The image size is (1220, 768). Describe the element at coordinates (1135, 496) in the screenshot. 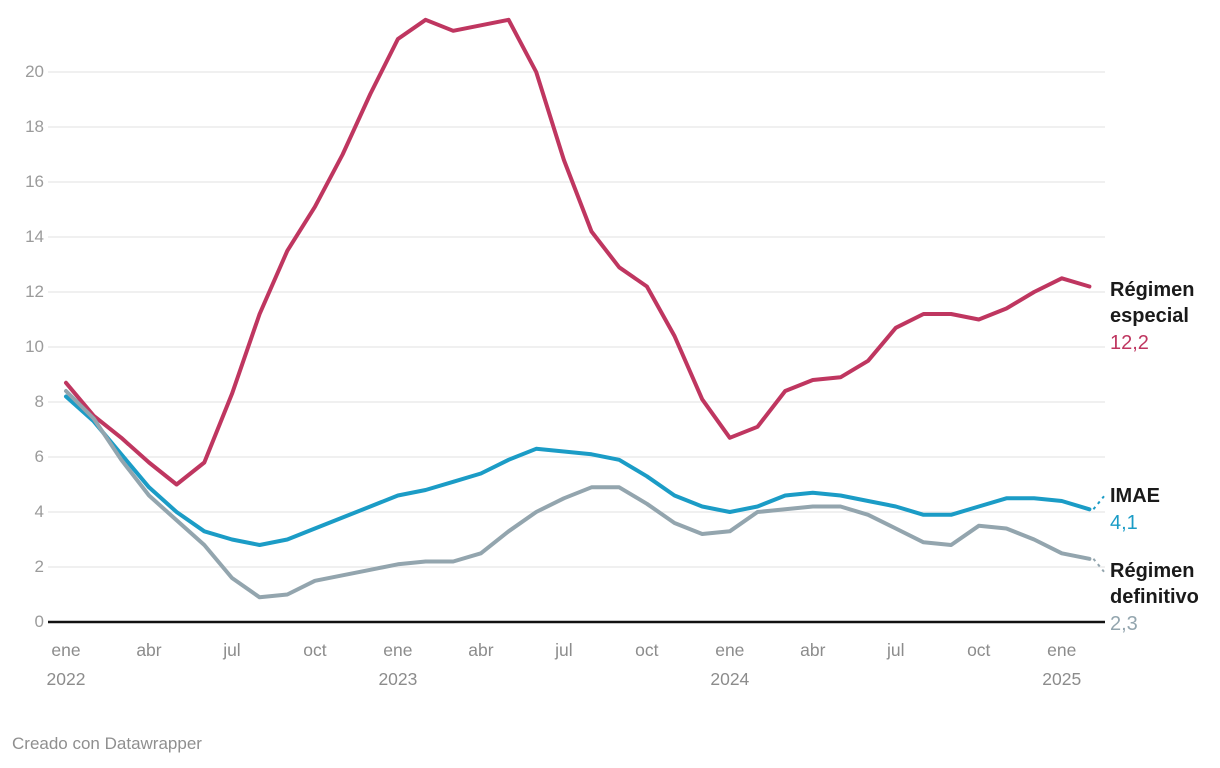

I see `series-name-imae: IMAE` at that location.